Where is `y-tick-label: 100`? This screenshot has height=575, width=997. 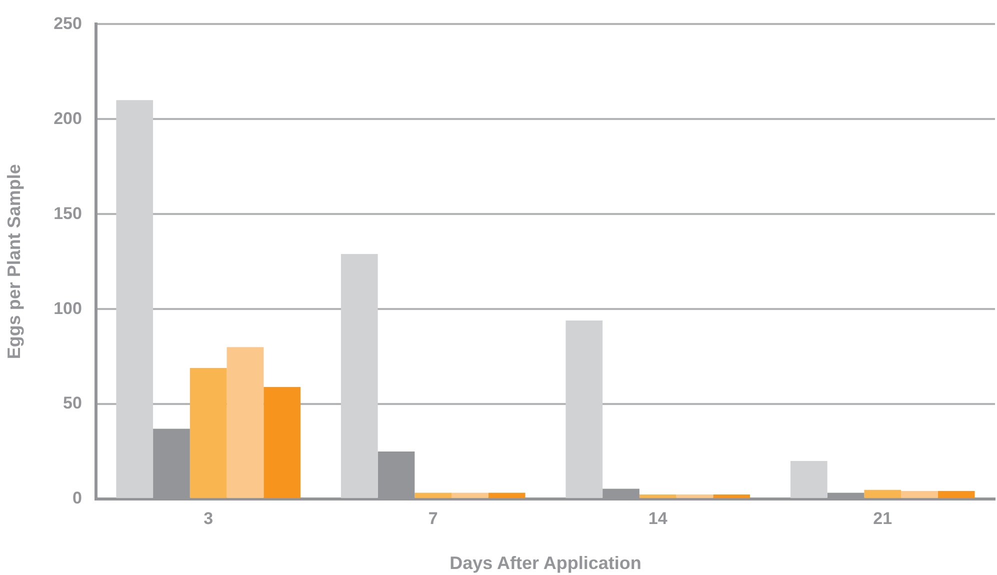
y-tick-label: 100 is located at coordinates (68, 308).